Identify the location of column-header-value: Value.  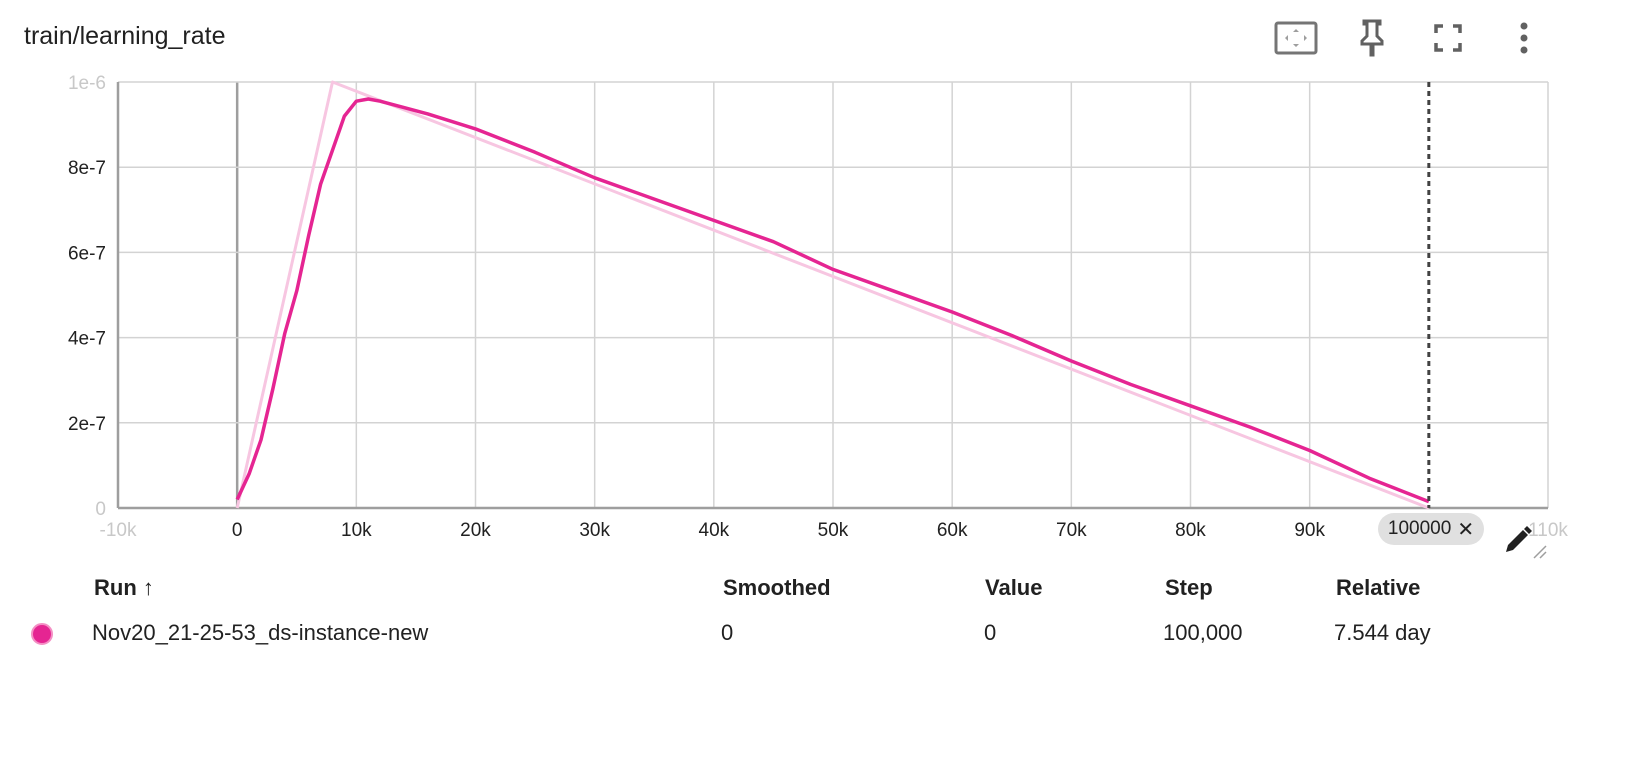
(1014, 587).